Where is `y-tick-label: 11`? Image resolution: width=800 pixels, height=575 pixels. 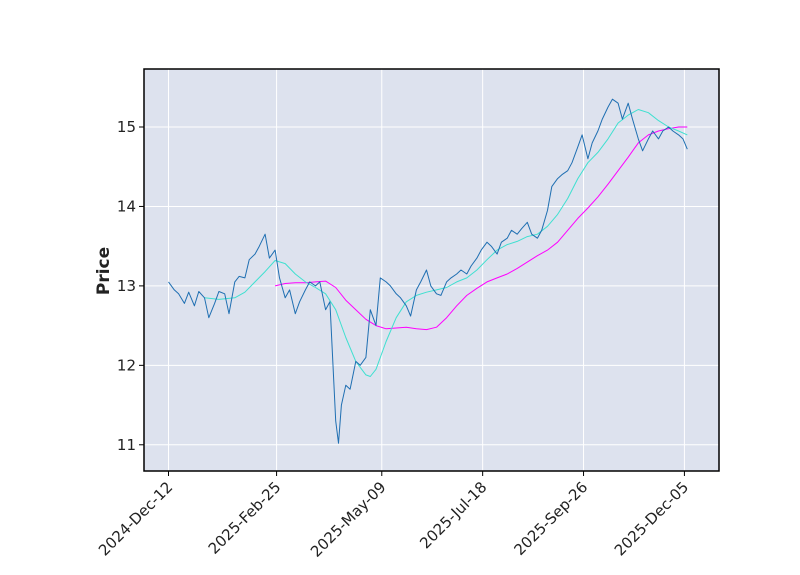
y-tick-label: 11 is located at coordinates (126, 445).